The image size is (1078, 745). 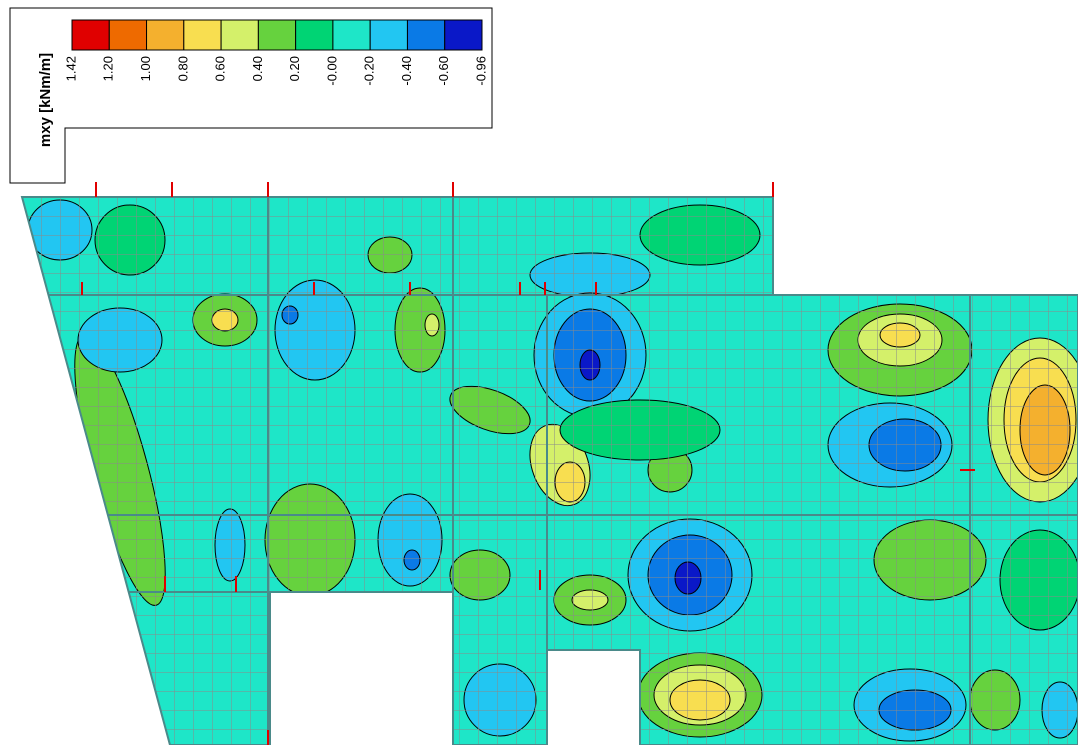 What do you see at coordinates (294, 68) in the screenshot?
I see `legend-label: 0.20` at bounding box center [294, 68].